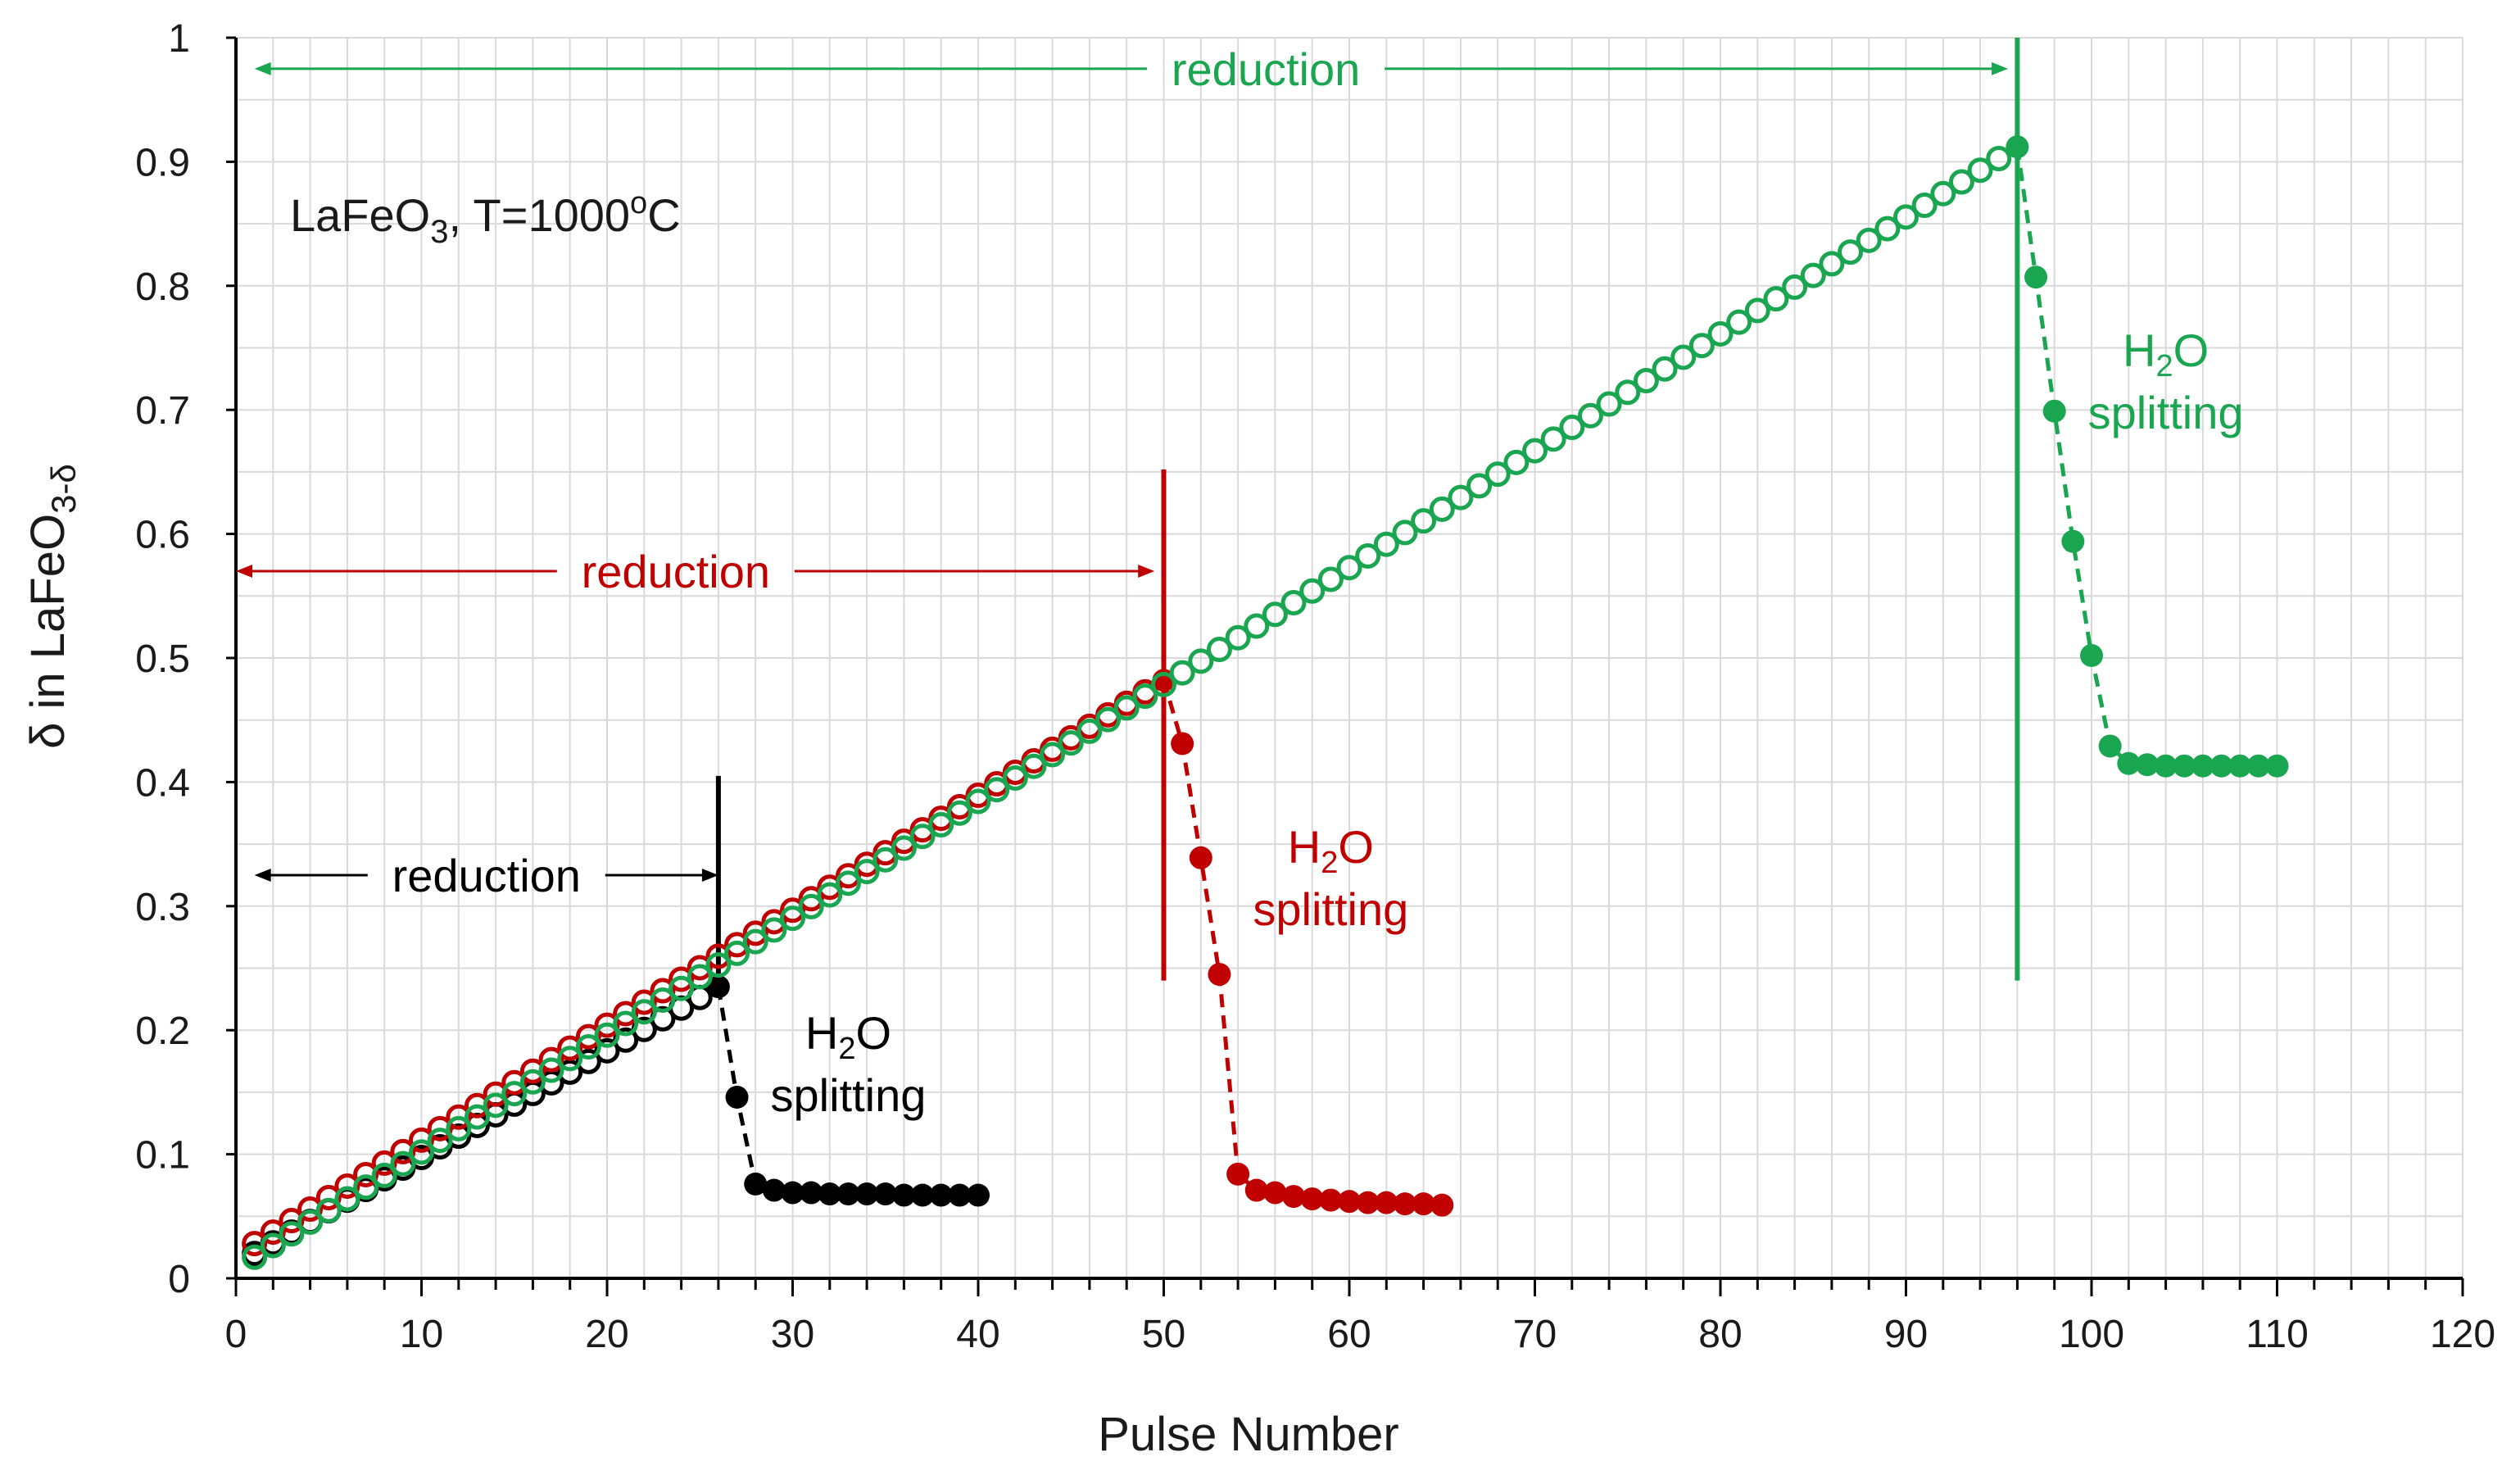  Describe the element at coordinates (487, 875) in the screenshot. I see `black-reduction-label: reduction` at that location.